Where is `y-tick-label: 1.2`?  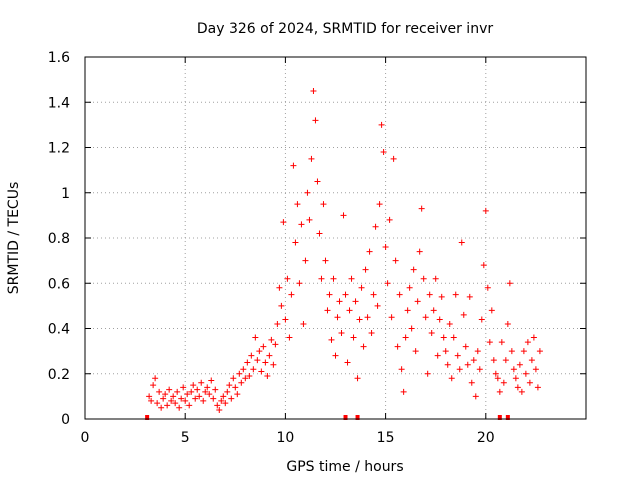
y-tick-label: 1.2 is located at coordinates (59, 149).